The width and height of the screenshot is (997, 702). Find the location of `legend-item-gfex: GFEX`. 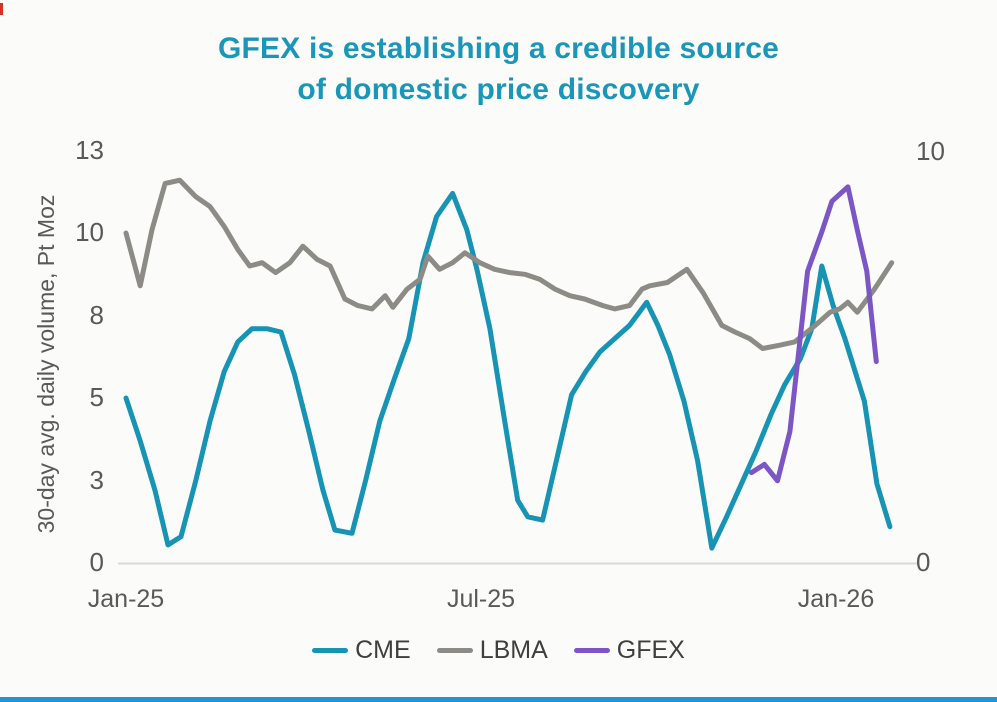

legend-item-gfex: GFEX is located at coordinates (629, 650).